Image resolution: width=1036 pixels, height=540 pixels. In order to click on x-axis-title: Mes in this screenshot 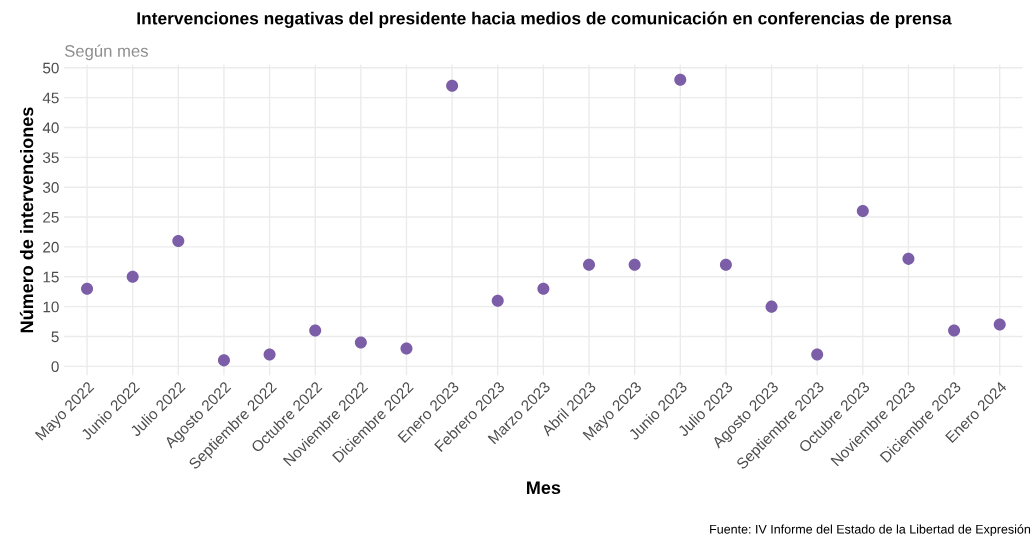, I will do `click(544, 488)`.